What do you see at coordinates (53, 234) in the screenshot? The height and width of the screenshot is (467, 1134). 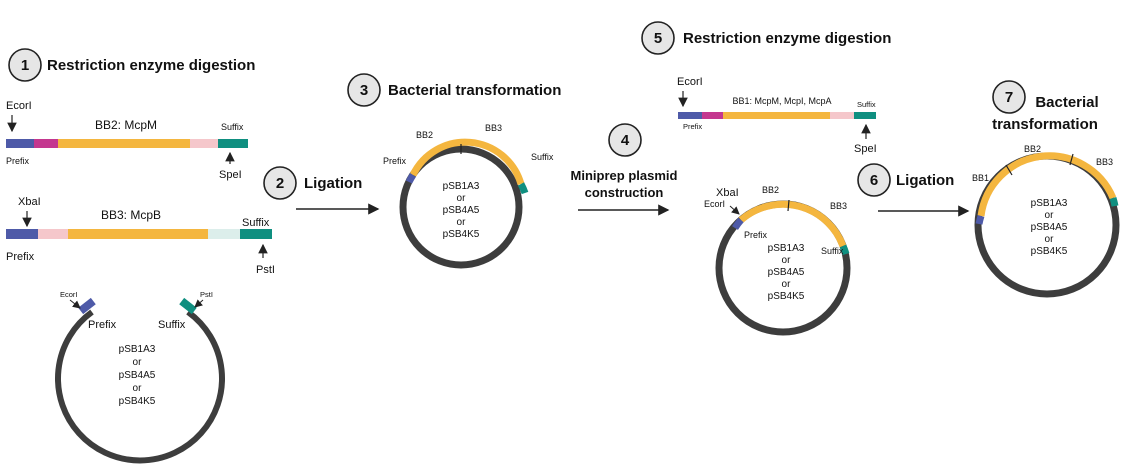 I see `bb3-prefix-pink` at bounding box center [53, 234].